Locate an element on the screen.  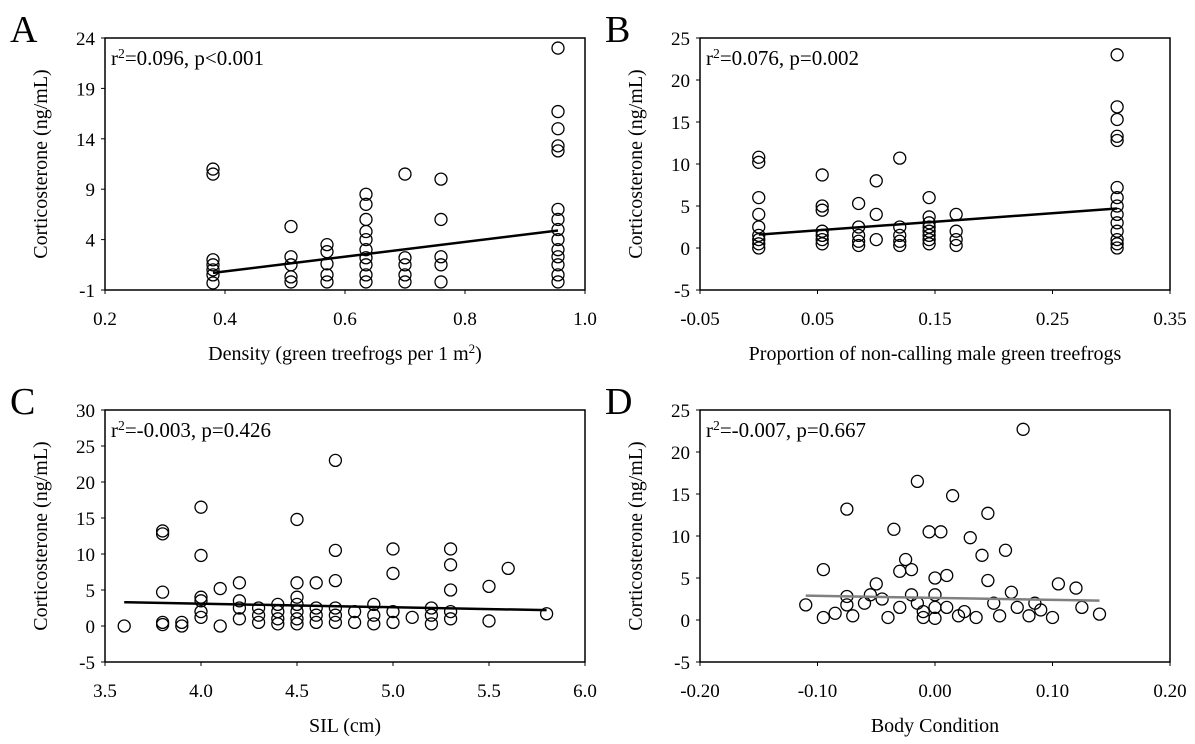
y-tick-label: 24 is located at coordinates (86, 39).